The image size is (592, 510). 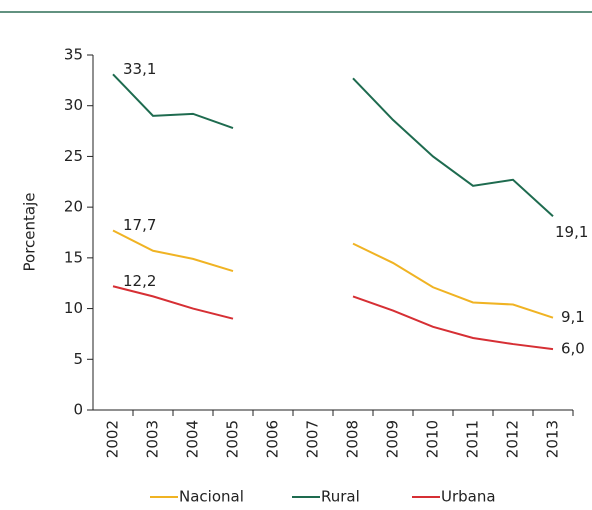 I want to click on legend-label: Nacional, so click(x=211, y=497).